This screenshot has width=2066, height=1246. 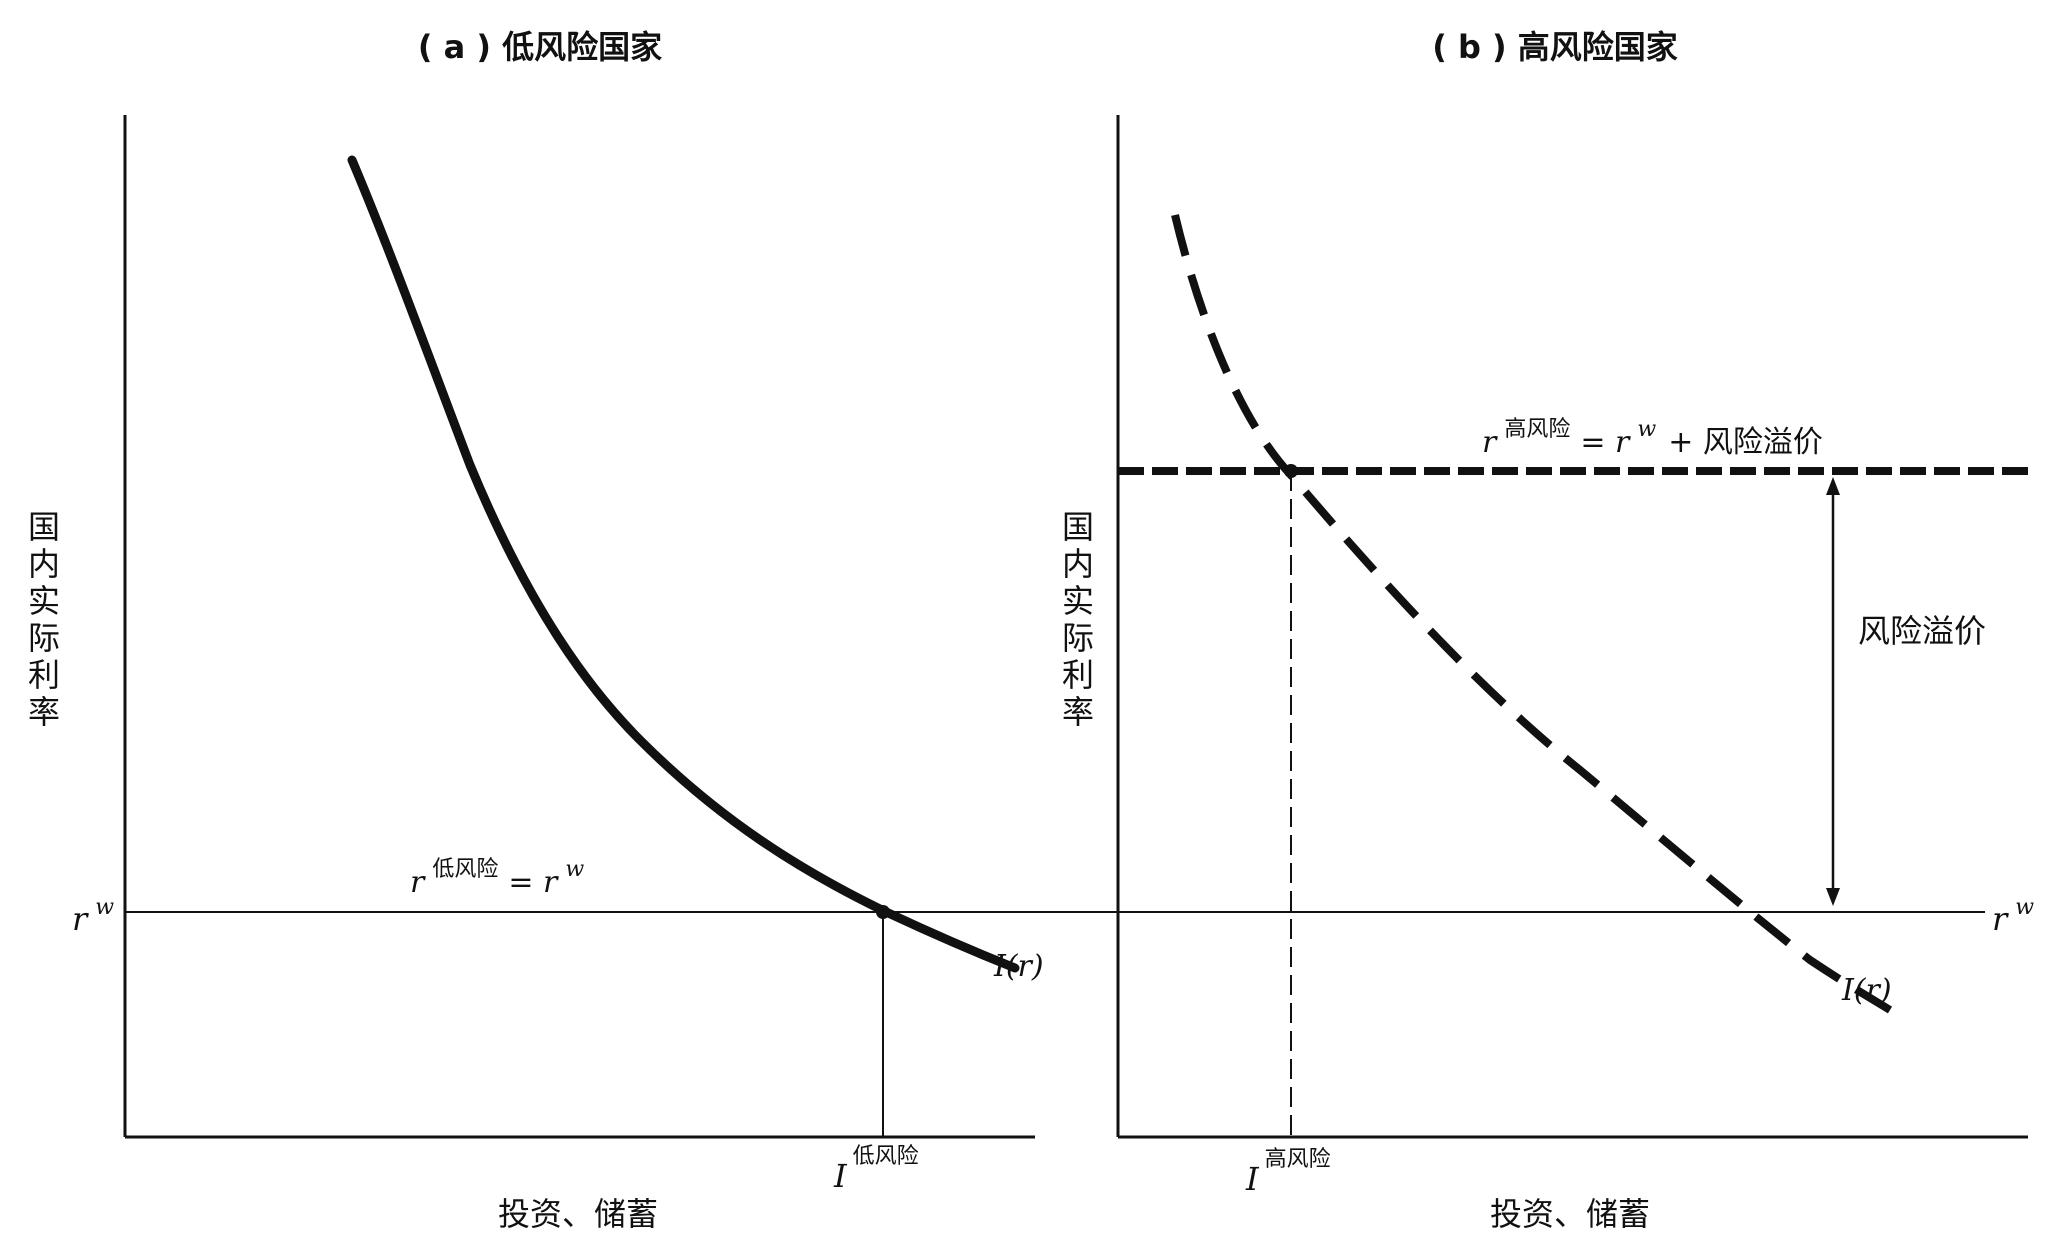 I want to click on panel-b-title: ( b ) 高风险国家, so click(x=1555, y=47).